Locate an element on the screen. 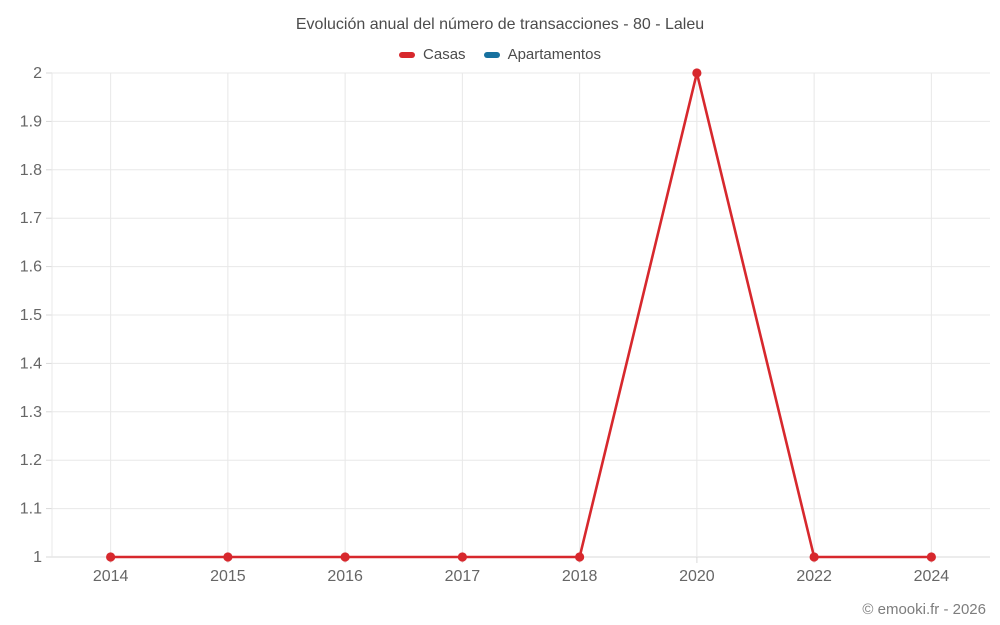 The width and height of the screenshot is (1000, 625). y-axis-label: 1.5 is located at coordinates (31, 315).